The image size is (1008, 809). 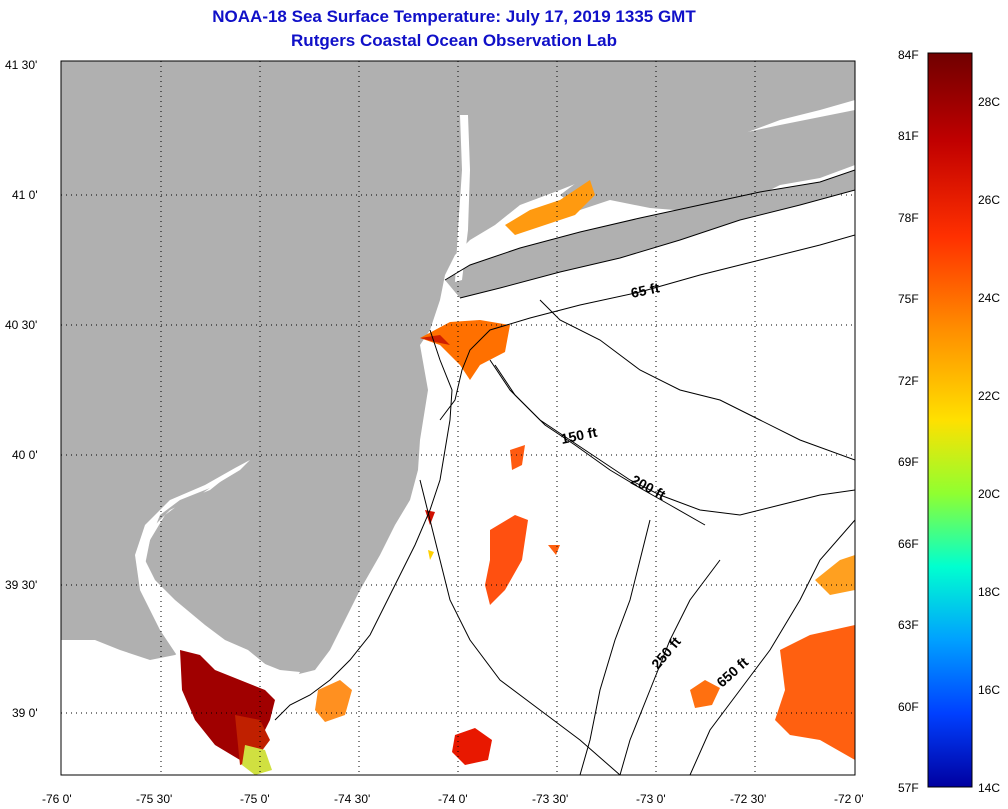 What do you see at coordinates (908, 625) in the screenshot?
I see `colorbar-f-label: 63F` at bounding box center [908, 625].